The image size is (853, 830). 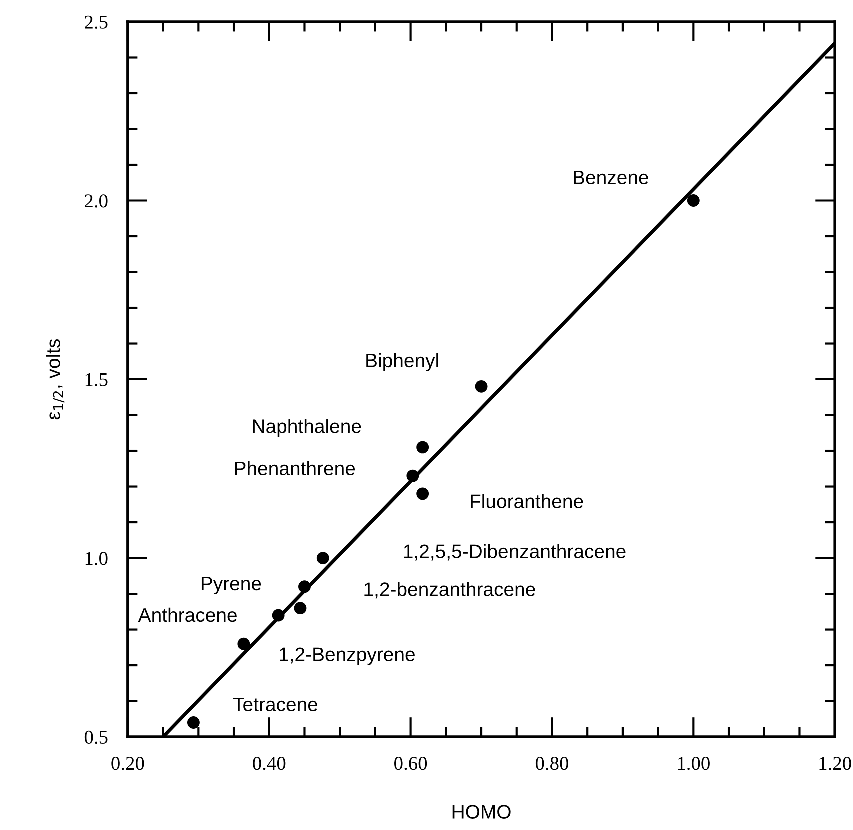 I want to click on annotation: Biphenyl, so click(x=402, y=362).